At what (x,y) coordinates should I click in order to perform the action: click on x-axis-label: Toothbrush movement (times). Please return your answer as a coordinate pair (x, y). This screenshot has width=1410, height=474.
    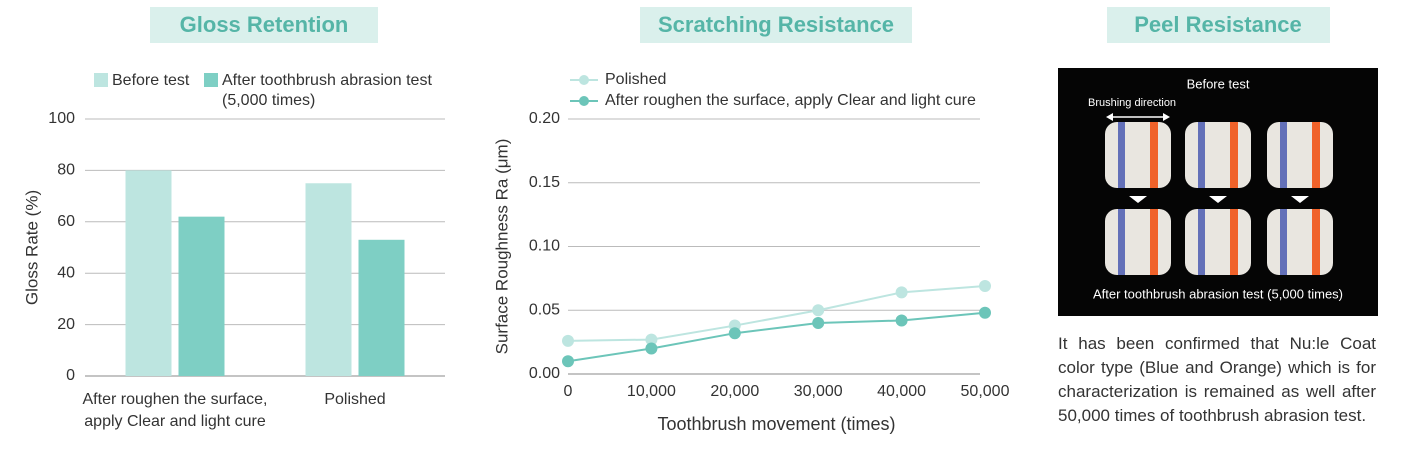
    Looking at the image, I should click on (776, 424).